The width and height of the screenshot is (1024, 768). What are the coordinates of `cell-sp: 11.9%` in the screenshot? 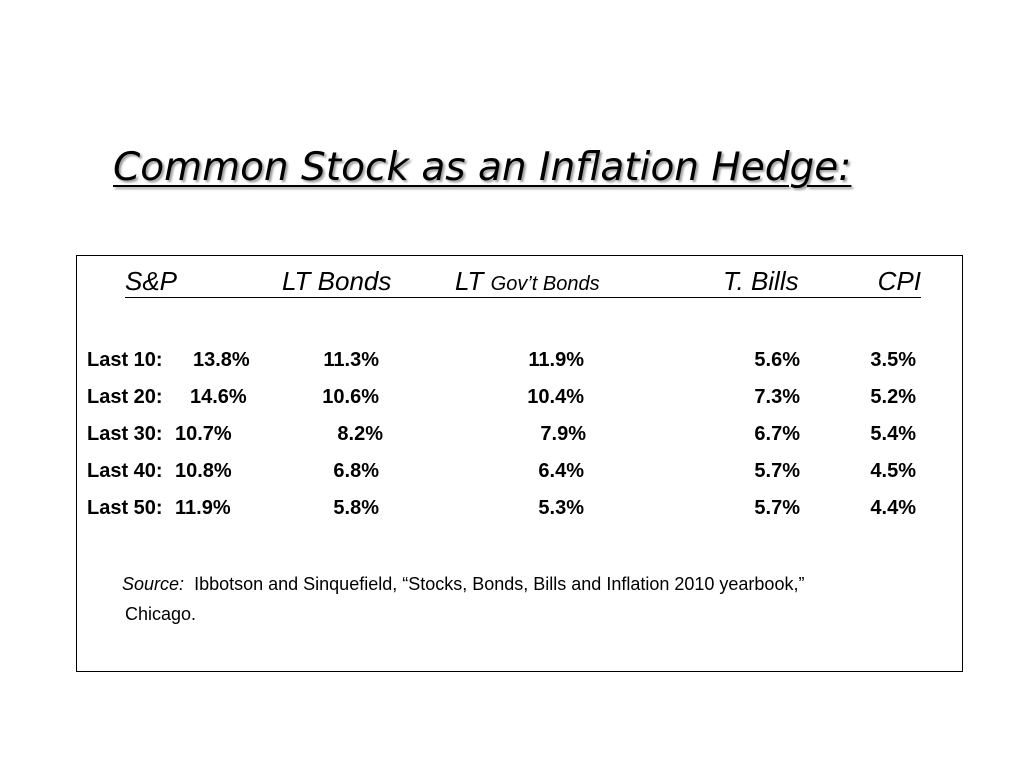 It's located at (203, 508).